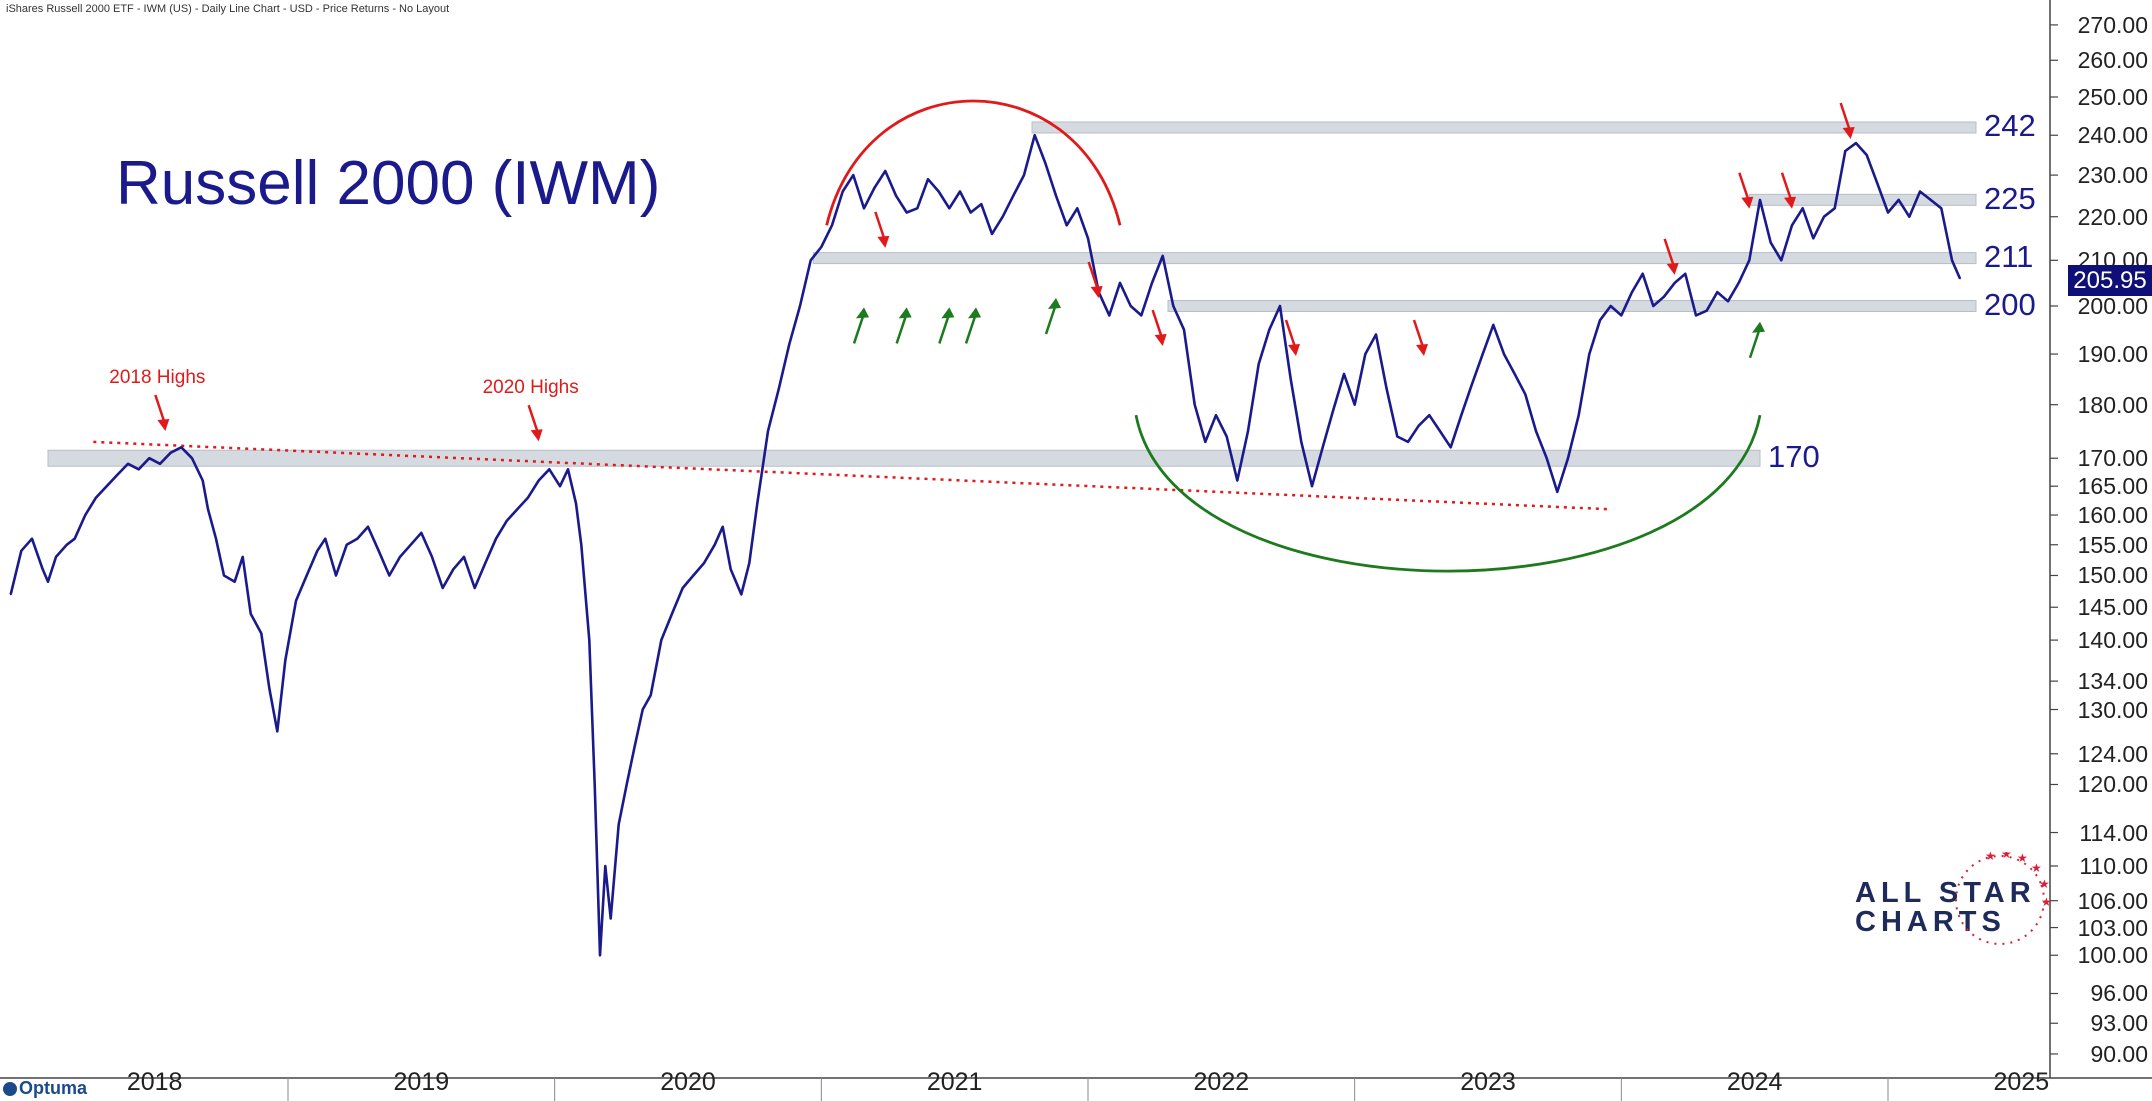 The height and width of the screenshot is (1101, 2152). Describe the element at coordinates (2113, 865) in the screenshot. I see `y-tick-label: 110.00` at that location.